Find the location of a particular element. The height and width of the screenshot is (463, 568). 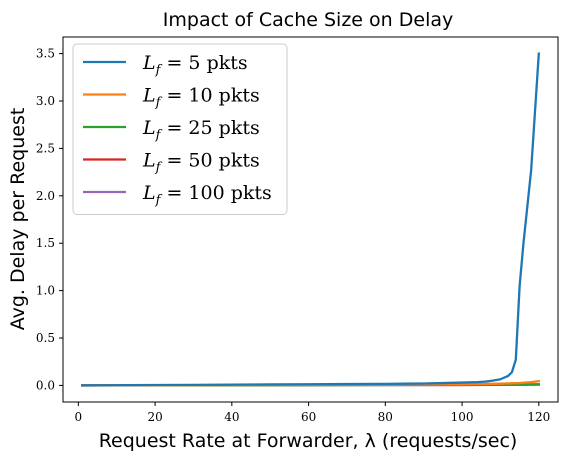

legend-entry-2: Lf = 25 pkts is located at coordinates (201, 130).